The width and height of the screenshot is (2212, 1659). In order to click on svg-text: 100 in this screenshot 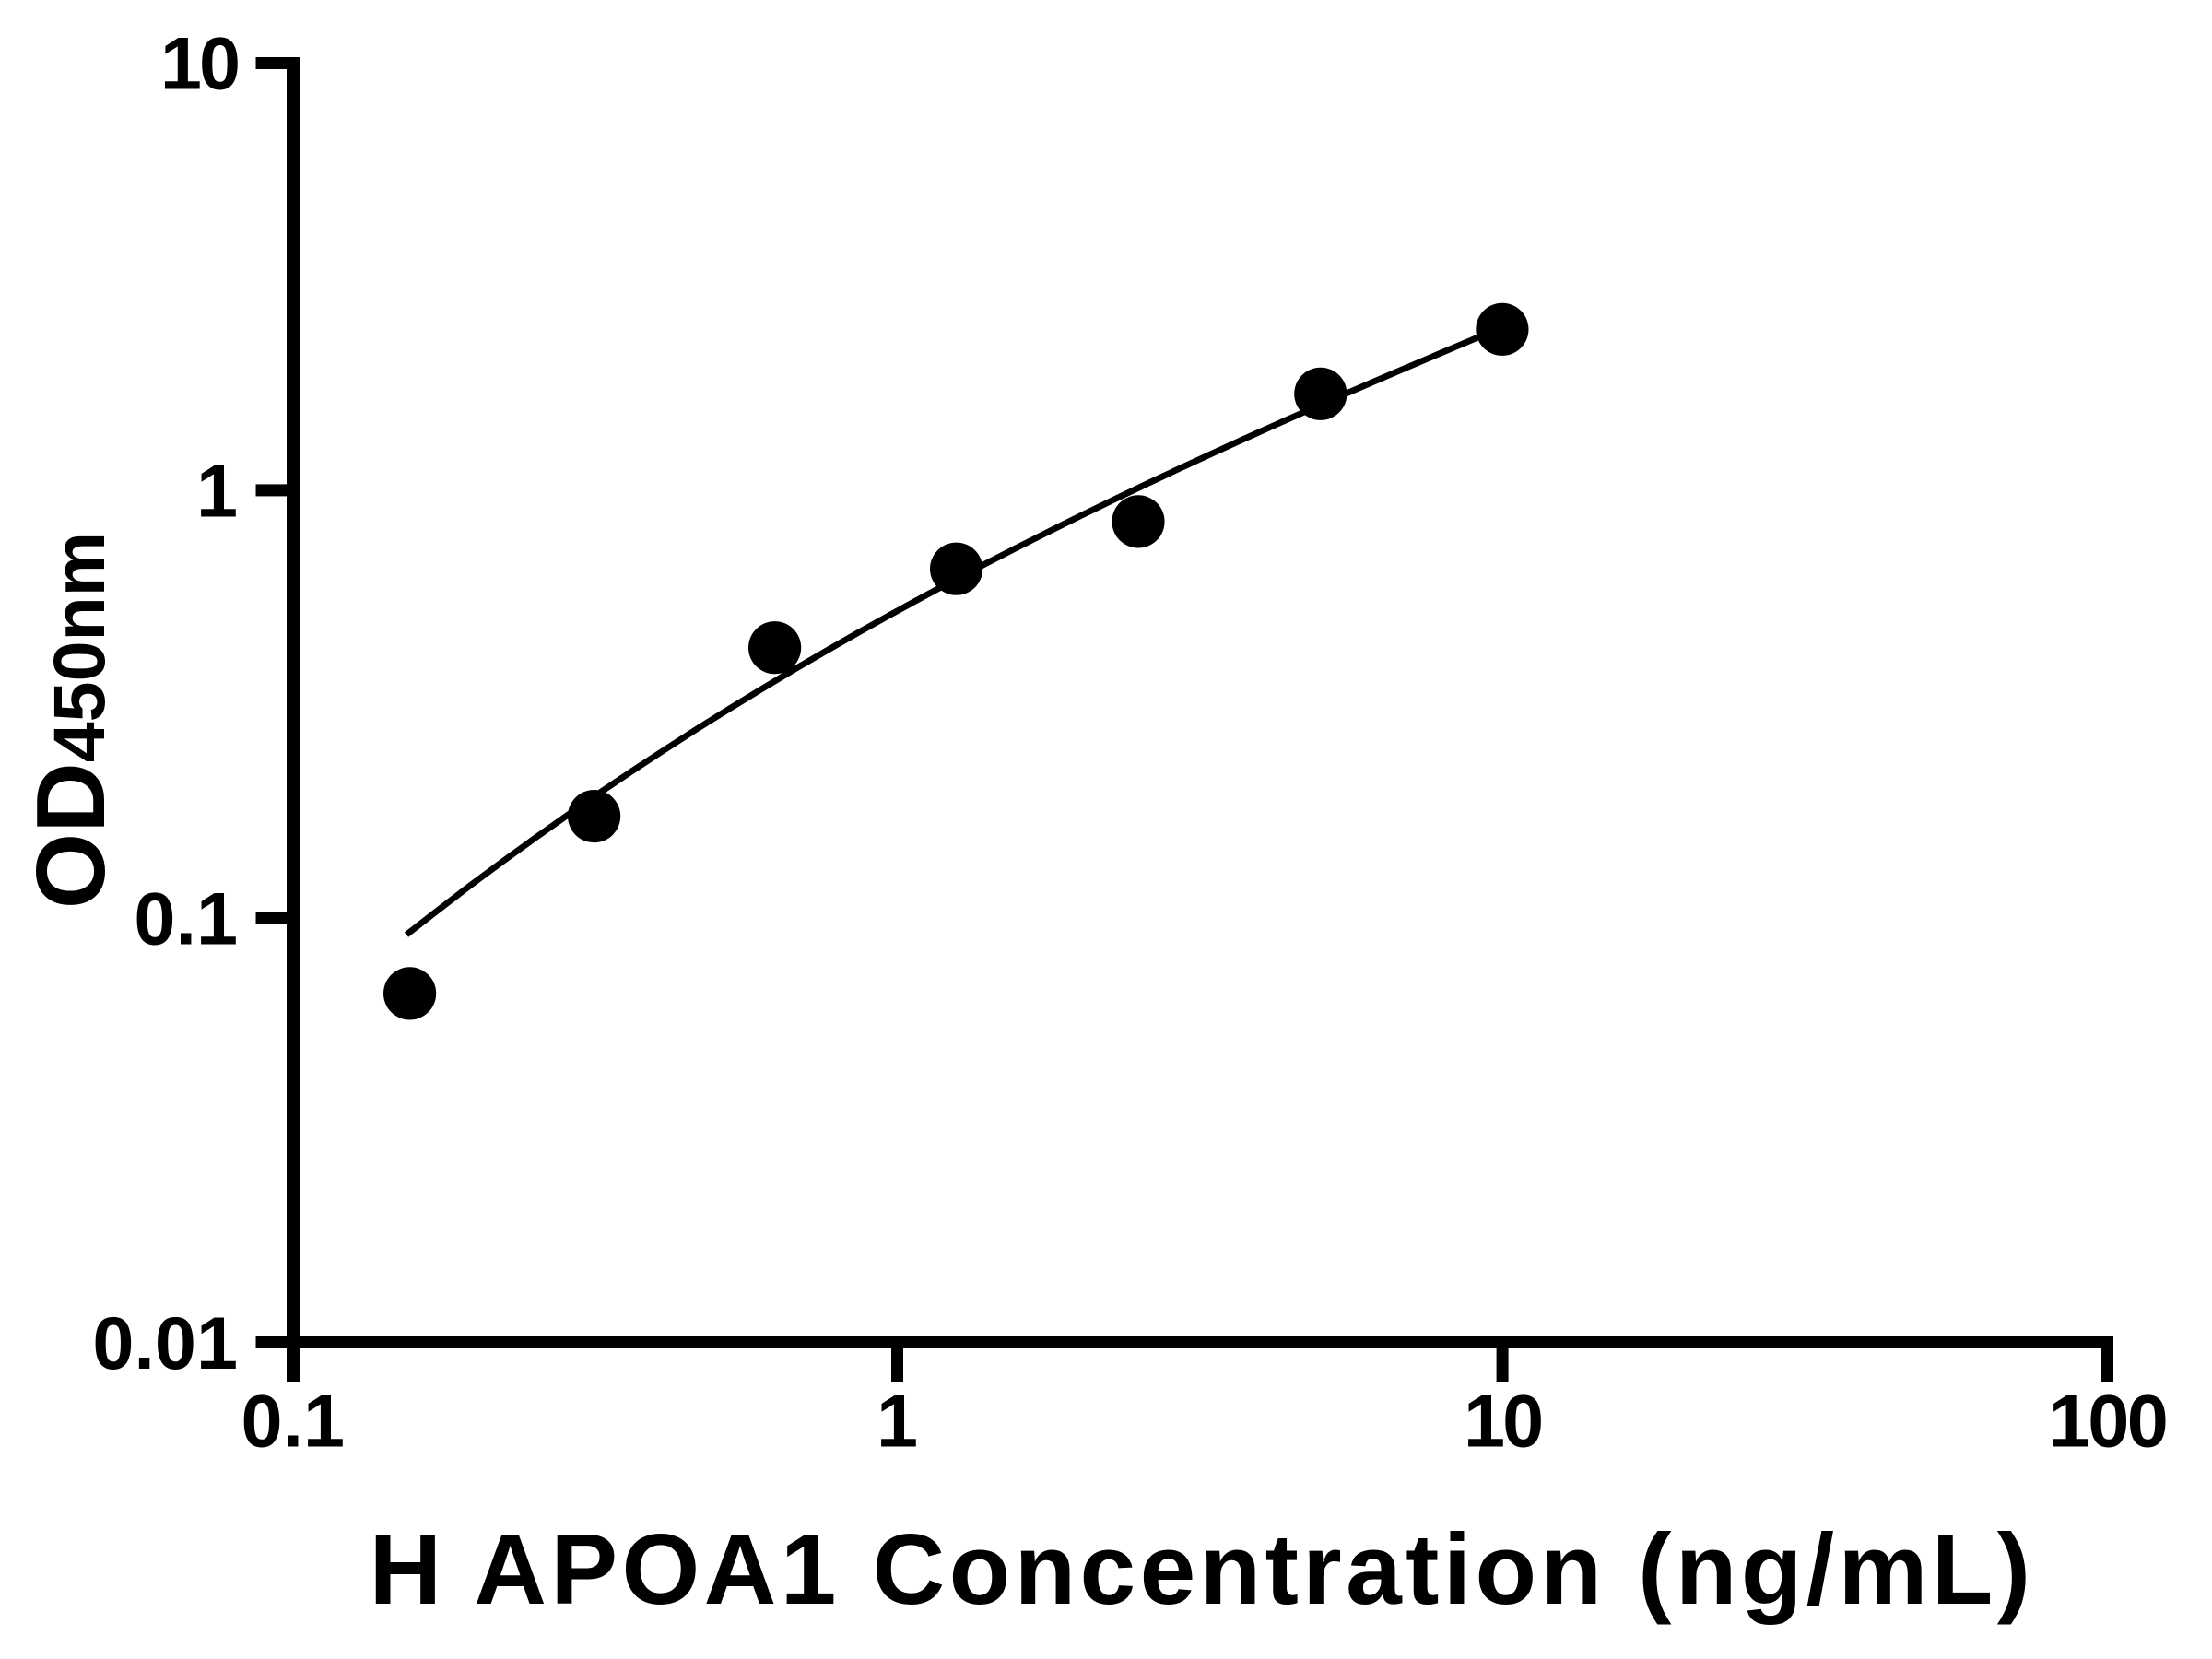, I will do `click(2108, 1422)`.